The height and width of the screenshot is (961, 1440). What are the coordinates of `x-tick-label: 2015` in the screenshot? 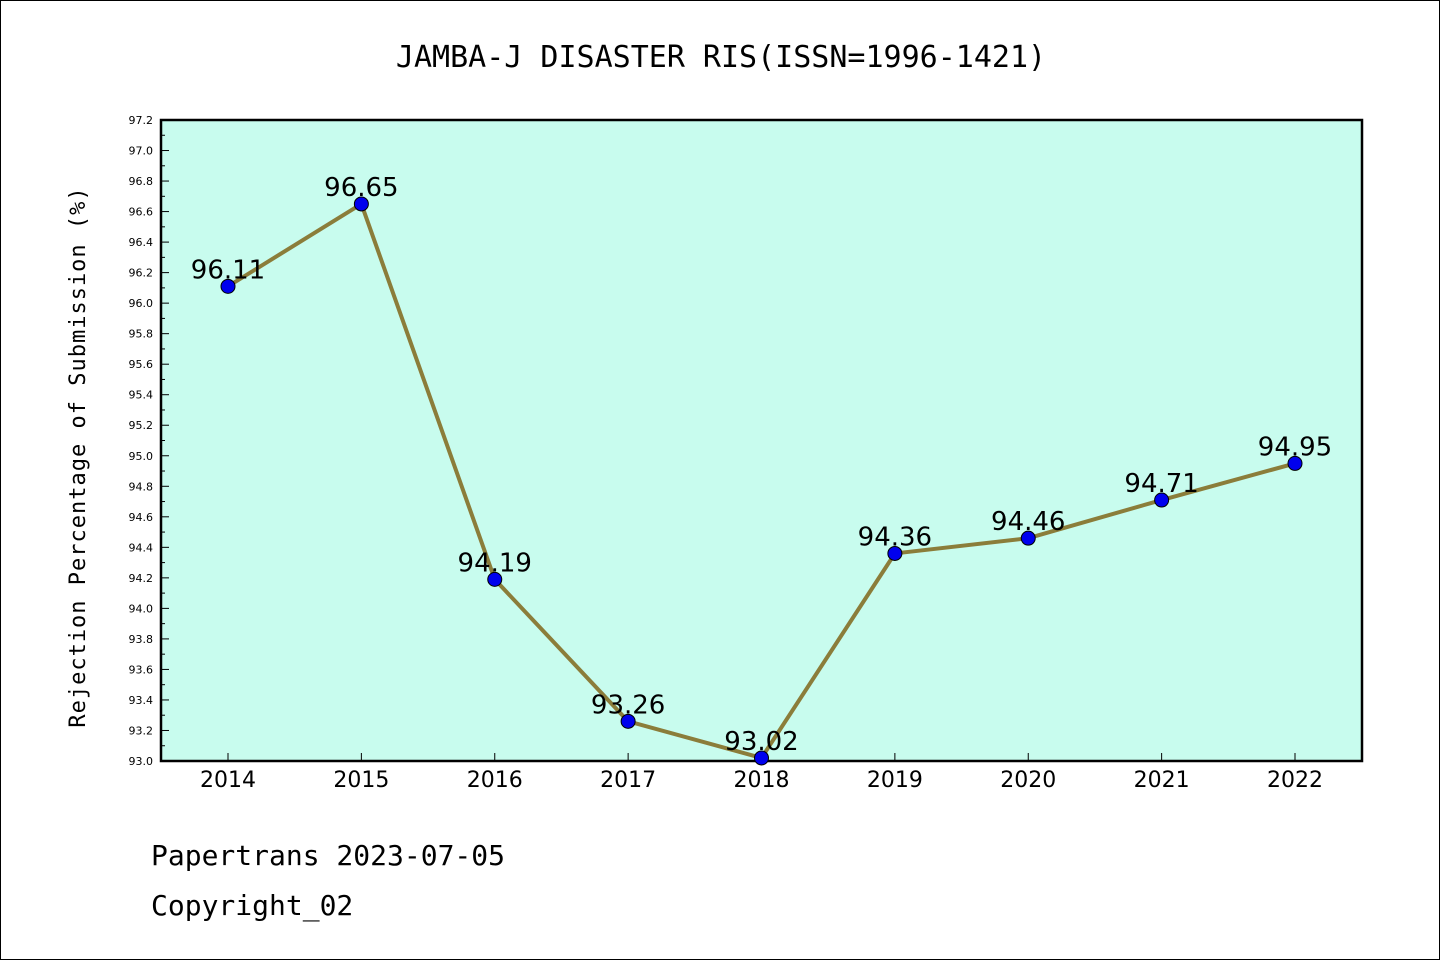 It's located at (361, 780).